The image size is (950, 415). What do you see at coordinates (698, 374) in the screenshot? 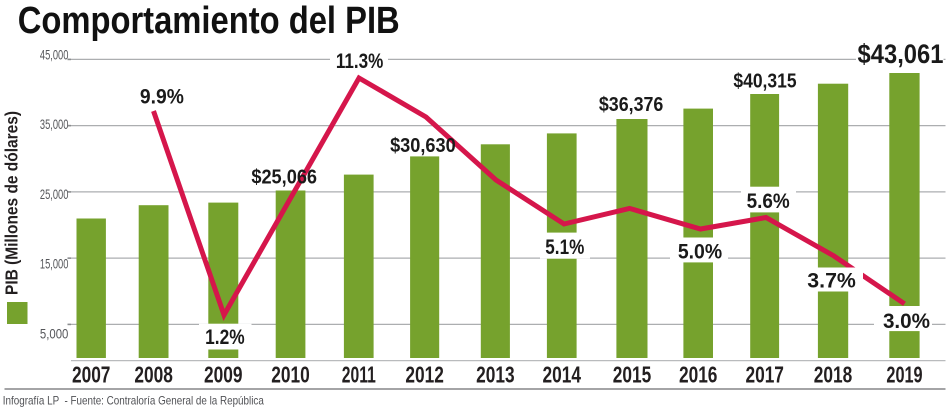
I see `svg-text: 2016` at bounding box center [698, 374].